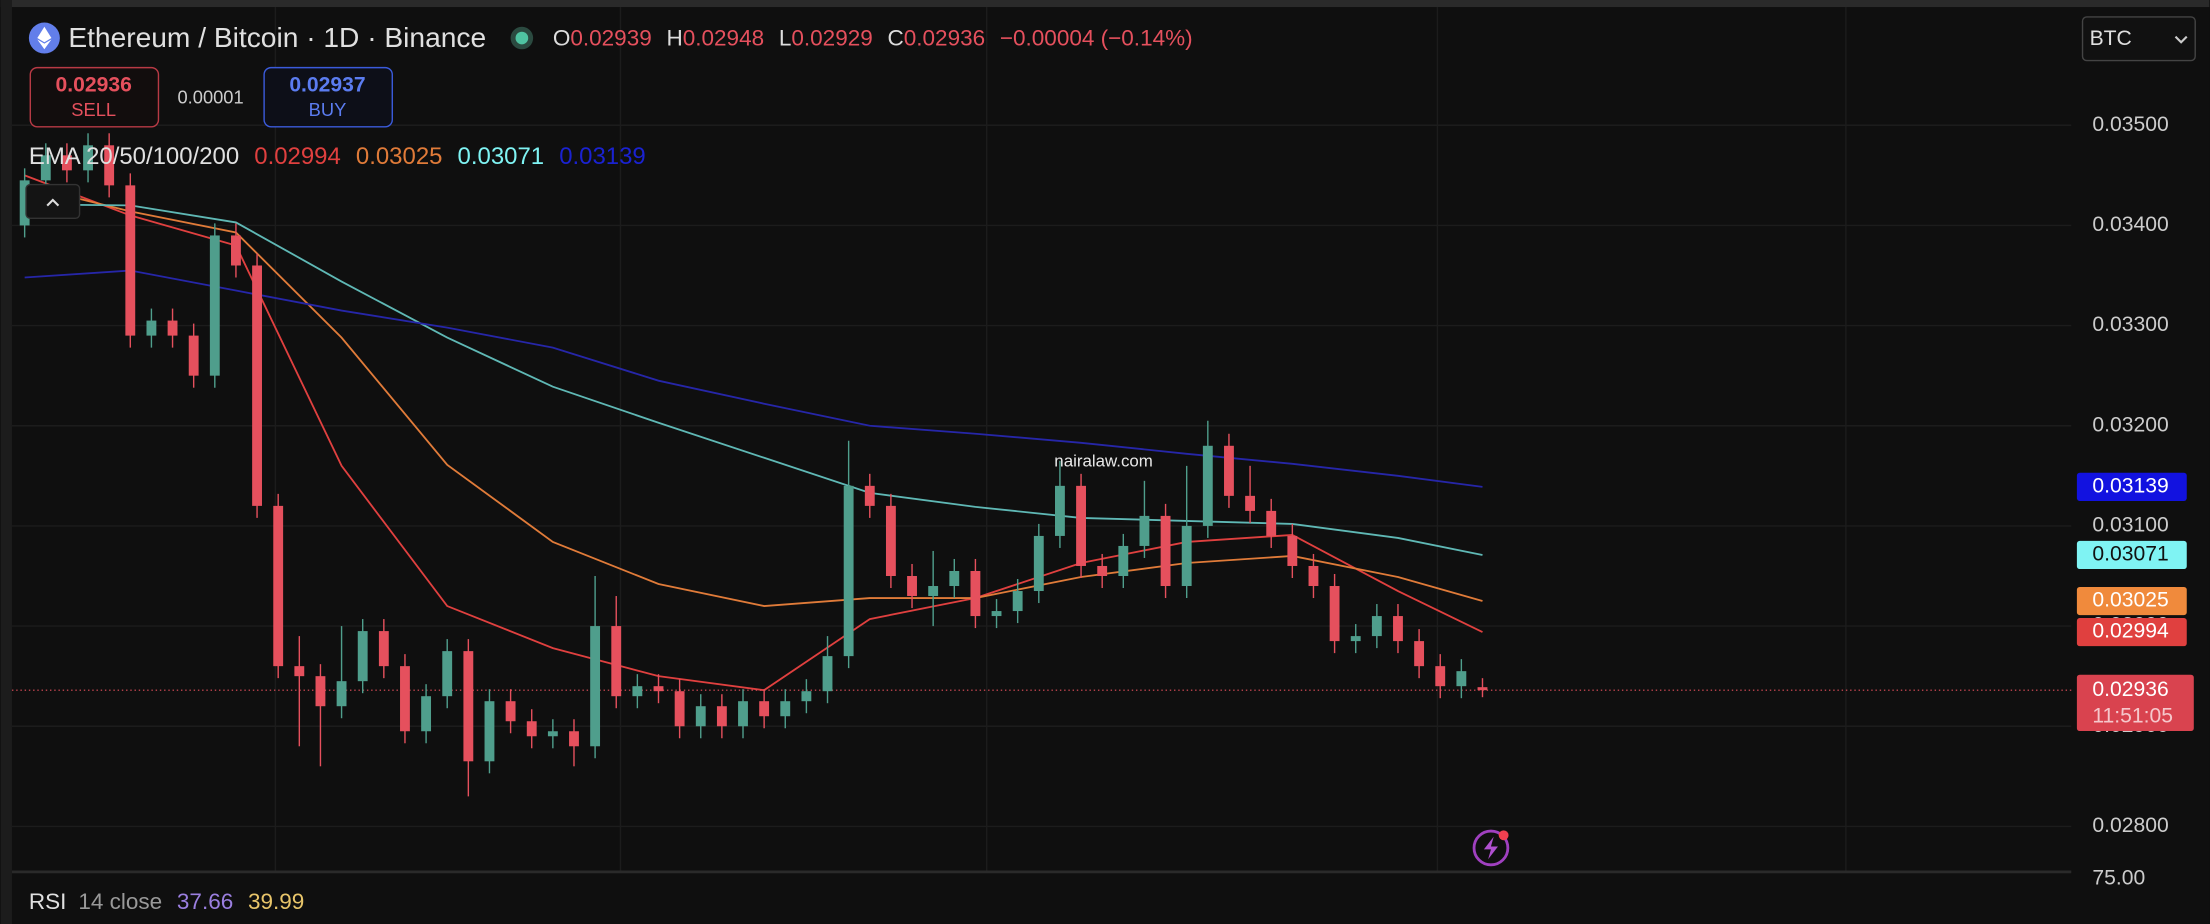 Image resolution: width=2210 pixels, height=924 pixels. Describe the element at coordinates (2111, 38) in the screenshot. I see `currency: BTC` at that location.